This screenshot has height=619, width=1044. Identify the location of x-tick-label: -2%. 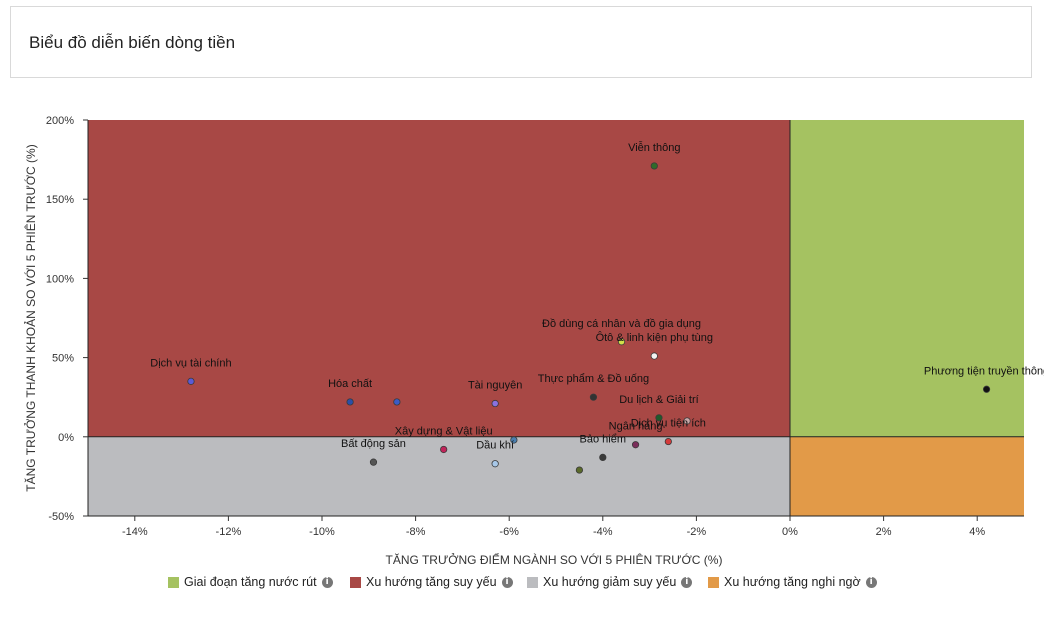
(697, 532).